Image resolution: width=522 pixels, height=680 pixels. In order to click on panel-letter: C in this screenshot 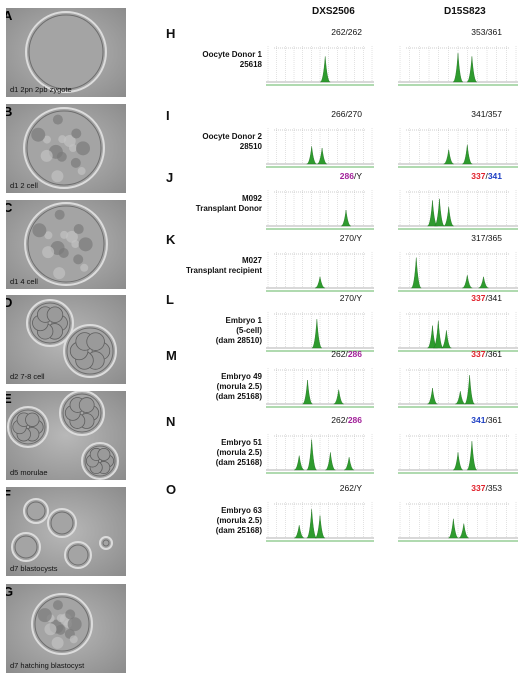, I will do `click(9, 207)`.